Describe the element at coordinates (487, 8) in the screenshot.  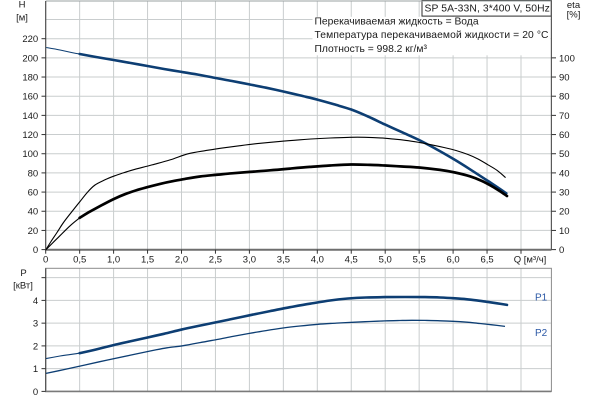
I see `svg-text: SP 5A-33N, 3*400 V, 50Hz` at that location.